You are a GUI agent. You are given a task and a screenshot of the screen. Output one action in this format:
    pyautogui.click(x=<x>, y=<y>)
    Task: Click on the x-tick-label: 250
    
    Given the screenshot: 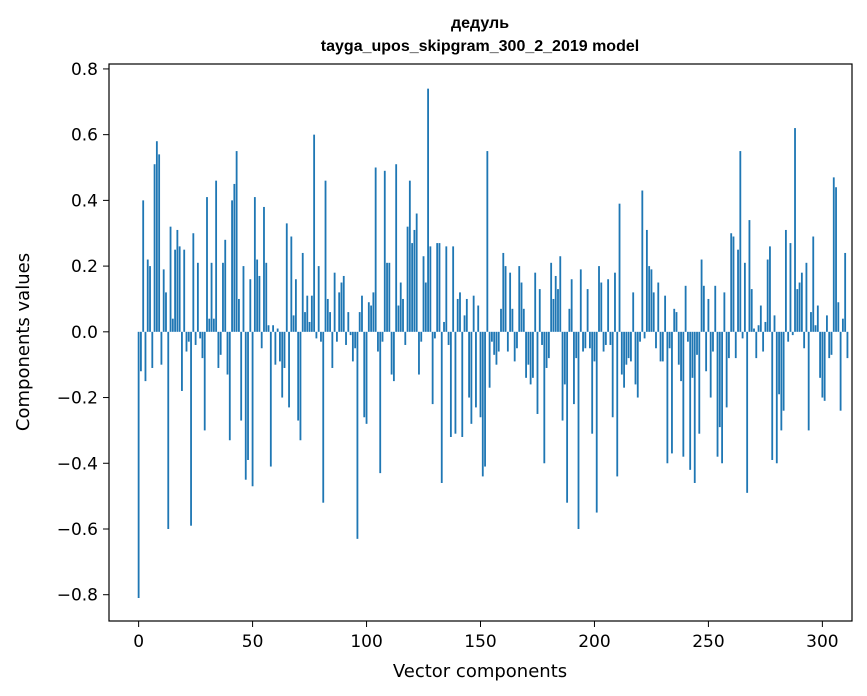 What is the action you would take?
    pyautogui.click(x=708, y=642)
    